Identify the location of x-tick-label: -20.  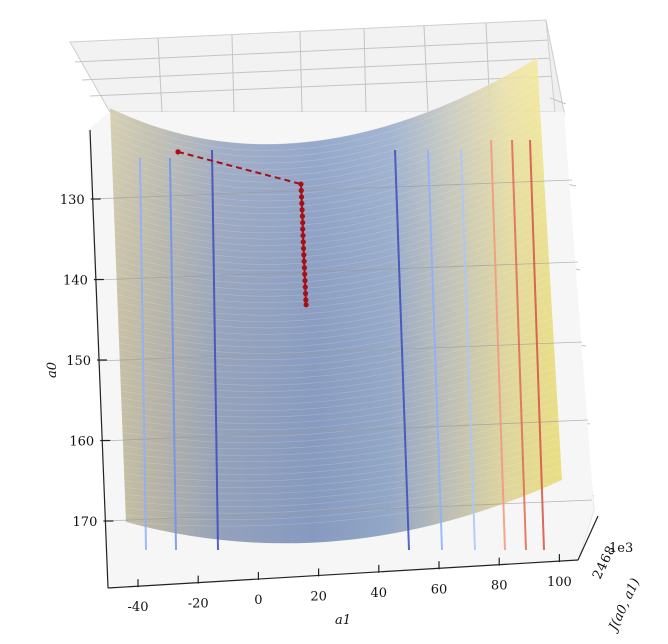
(198, 604).